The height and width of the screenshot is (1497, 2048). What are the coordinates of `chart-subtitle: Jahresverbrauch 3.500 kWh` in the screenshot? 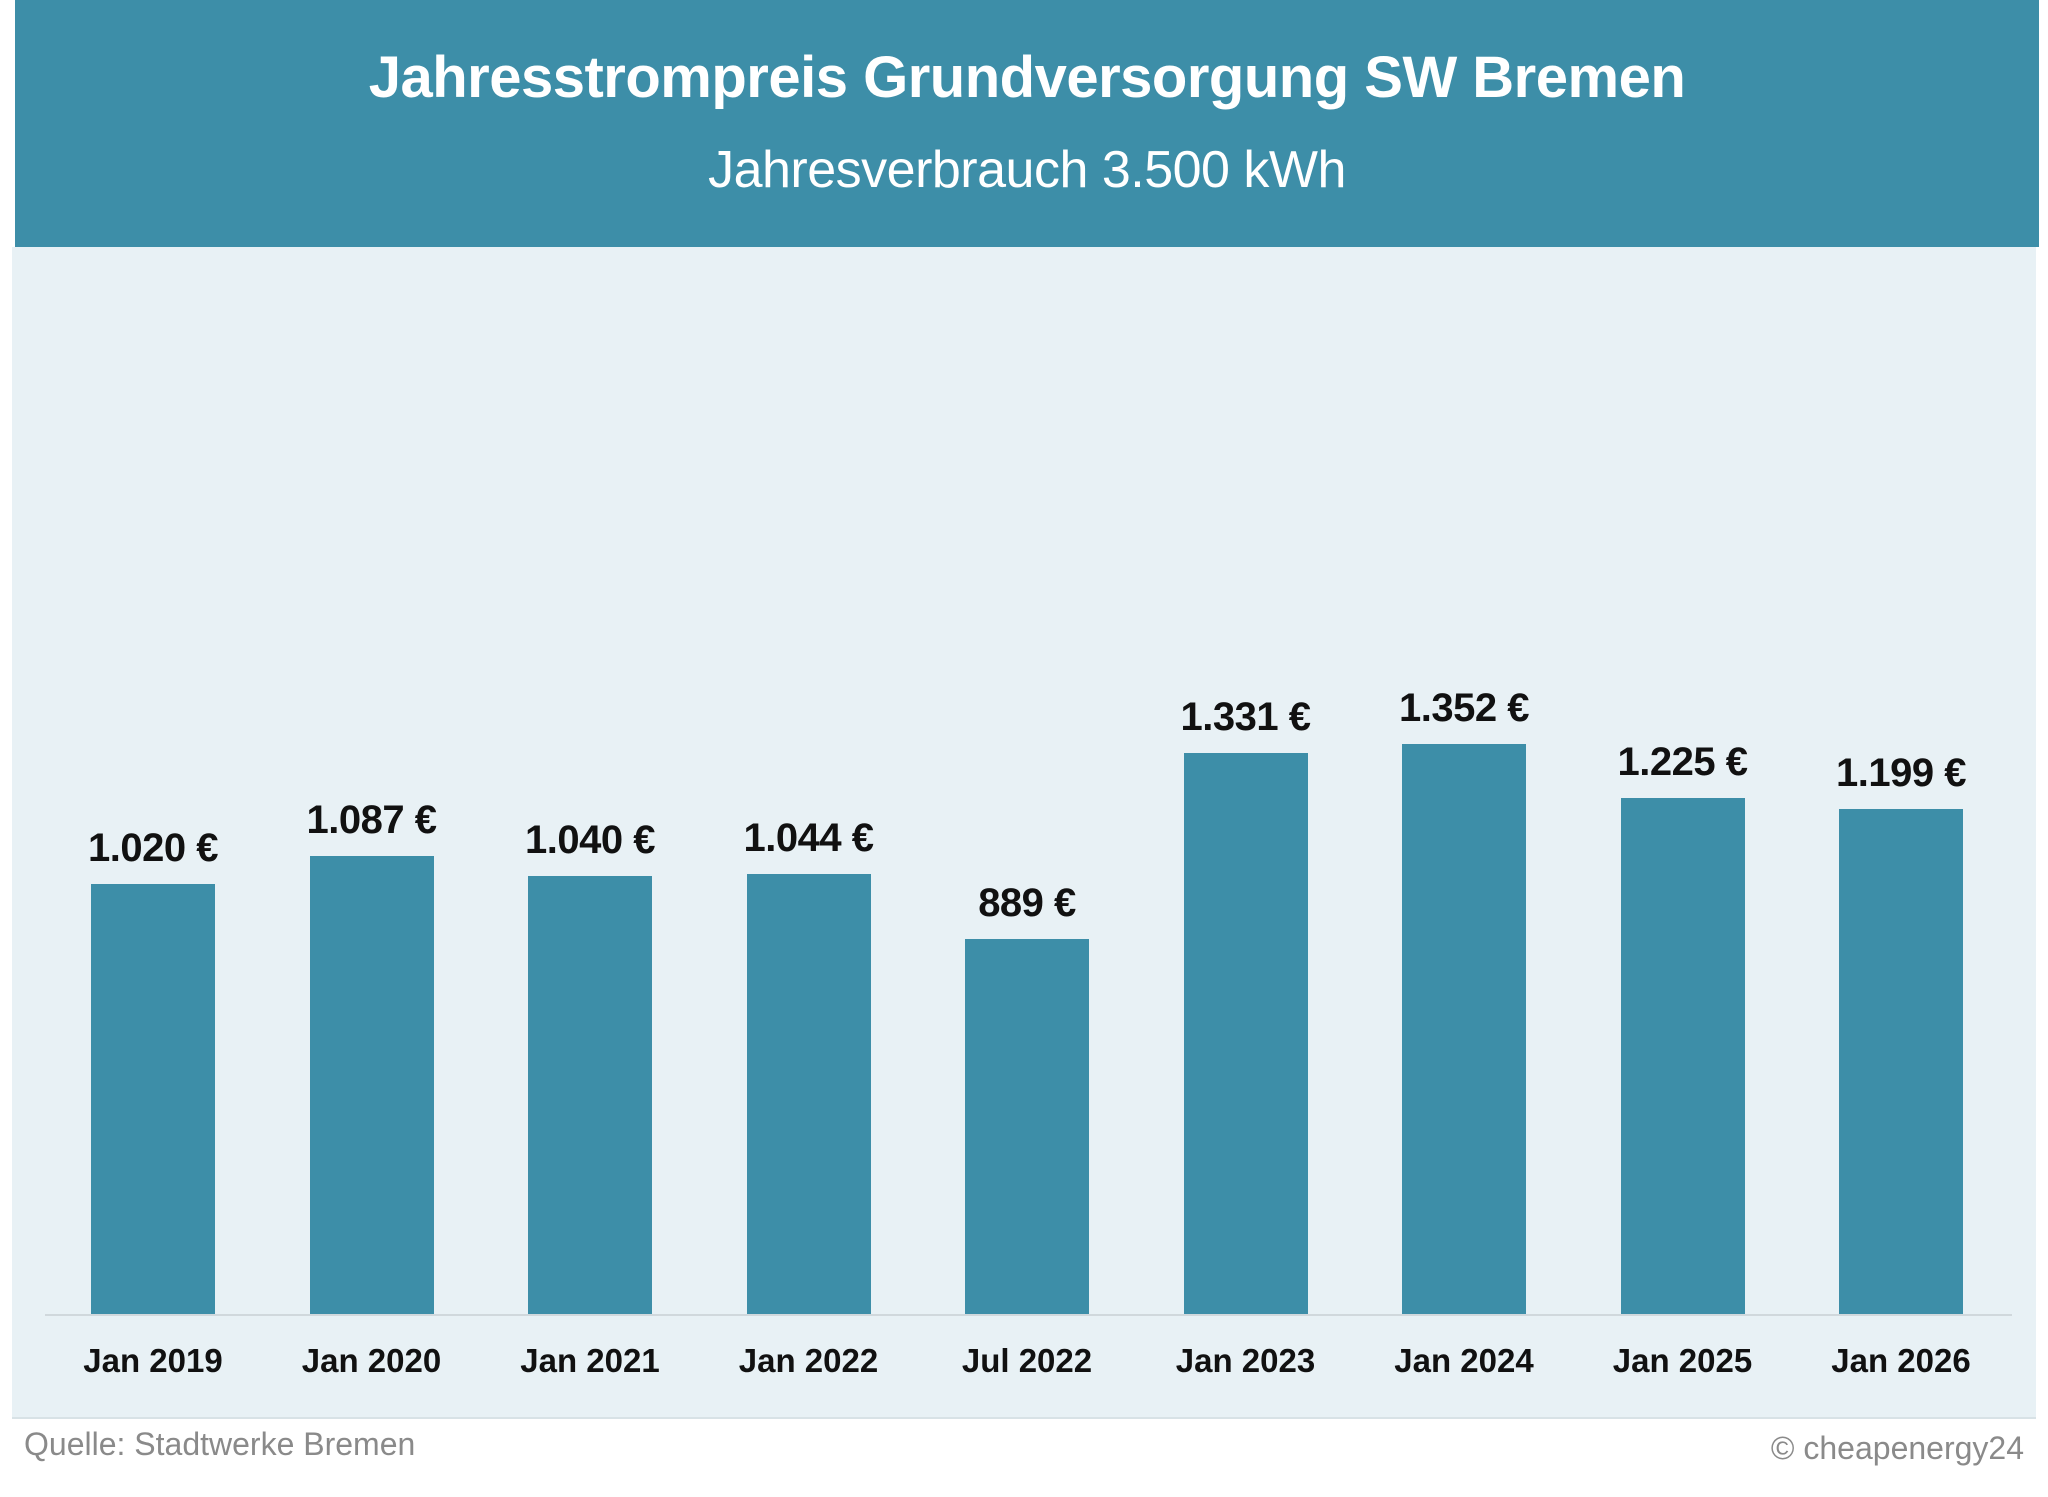 It's located at (1027, 170).